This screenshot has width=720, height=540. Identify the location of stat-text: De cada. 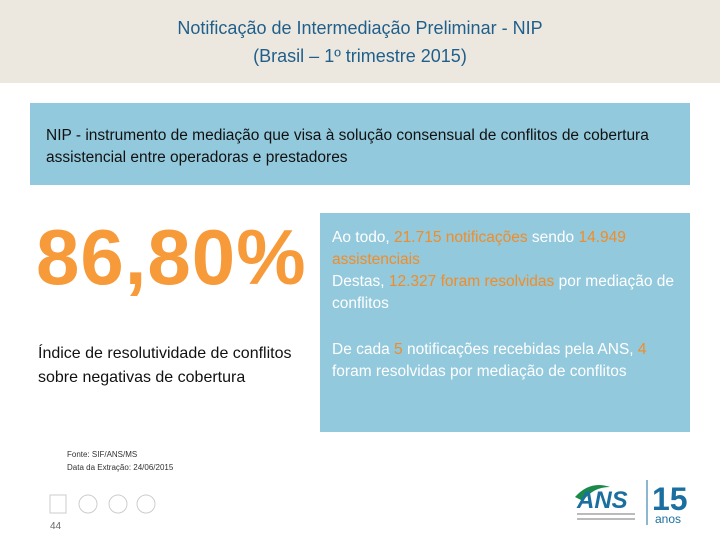
(363, 349).